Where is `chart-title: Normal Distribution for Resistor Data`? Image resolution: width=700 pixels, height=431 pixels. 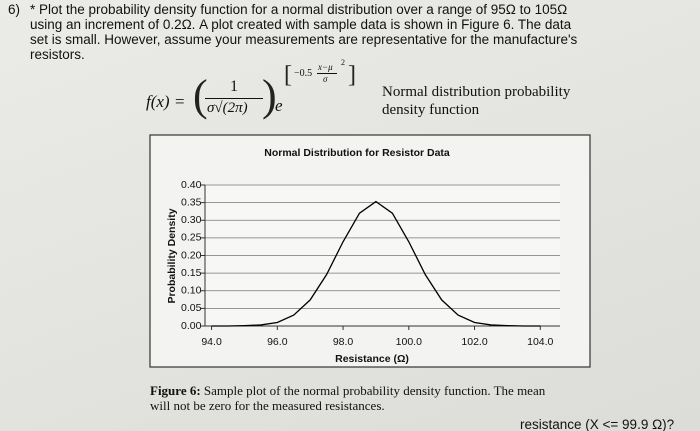 chart-title: Normal Distribution for Resistor Data is located at coordinates (357, 153).